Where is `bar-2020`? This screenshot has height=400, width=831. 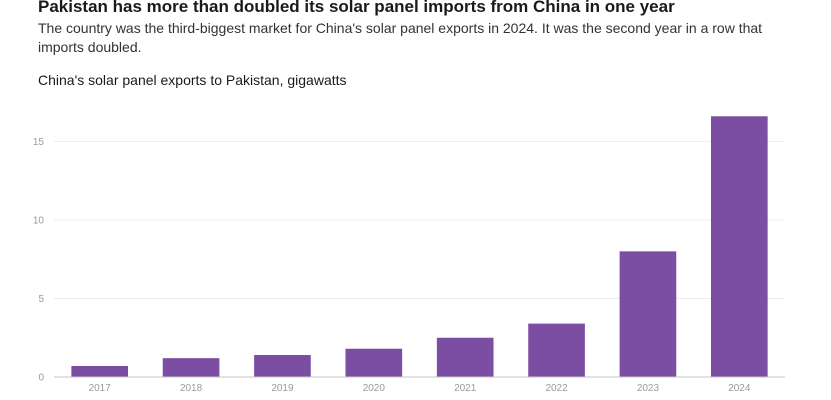 bar-2020 is located at coordinates (374, 362).